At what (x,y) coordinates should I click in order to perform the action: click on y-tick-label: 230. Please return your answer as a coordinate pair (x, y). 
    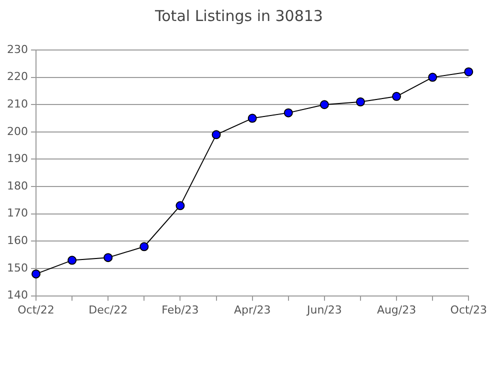
    Looking at the image, I should click on (17, 49).